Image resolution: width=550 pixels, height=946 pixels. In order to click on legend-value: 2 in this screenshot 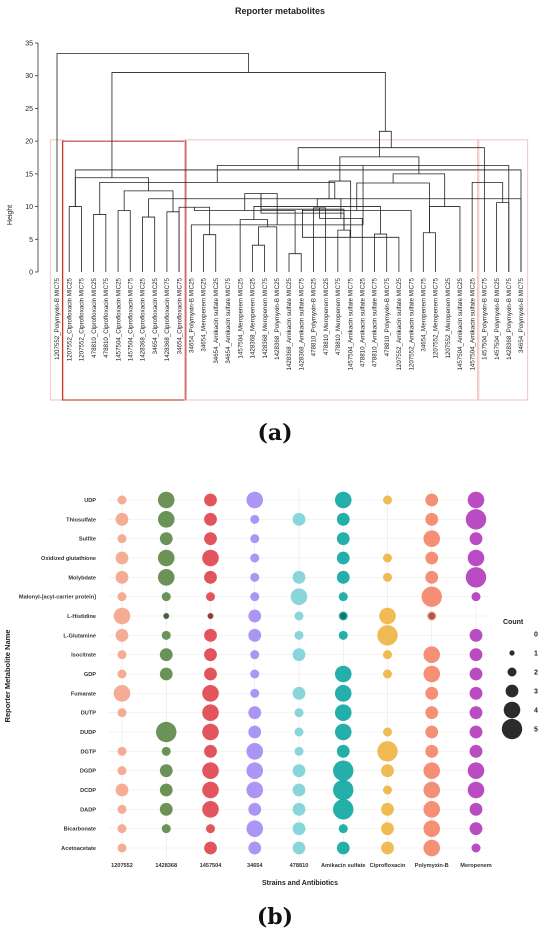, I will do `click(536, 673)`.